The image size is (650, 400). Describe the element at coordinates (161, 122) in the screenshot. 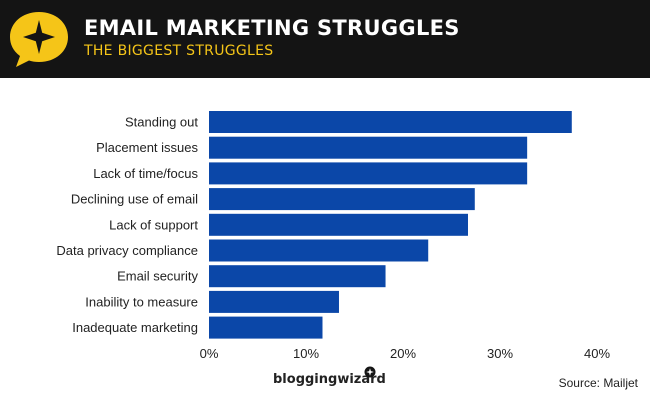

I see `category-label: Standing out` at that location.